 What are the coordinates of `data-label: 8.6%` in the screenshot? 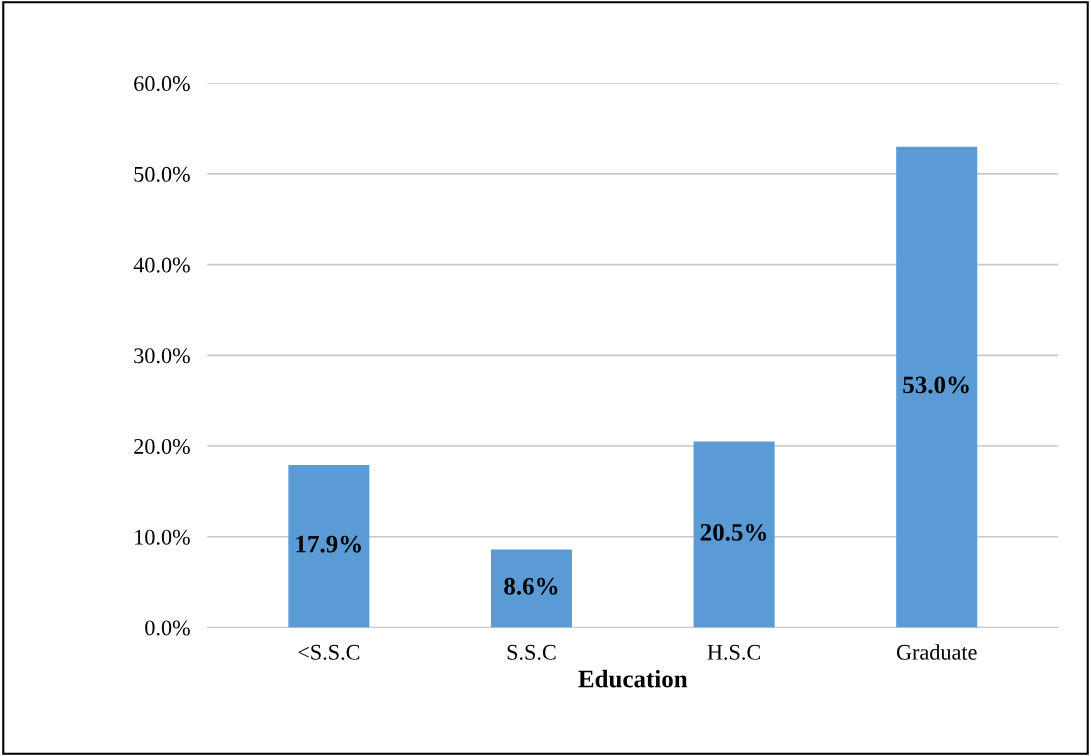 It's located at (531, 586).